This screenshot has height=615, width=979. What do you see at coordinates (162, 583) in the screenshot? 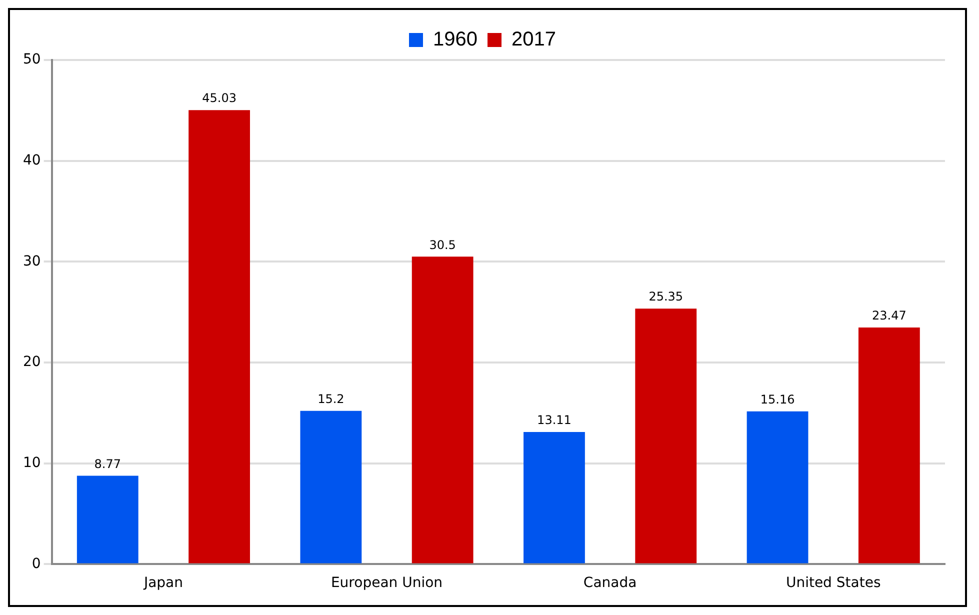
I see `x-tick-label: Japan` at bounding box center [162, 583].